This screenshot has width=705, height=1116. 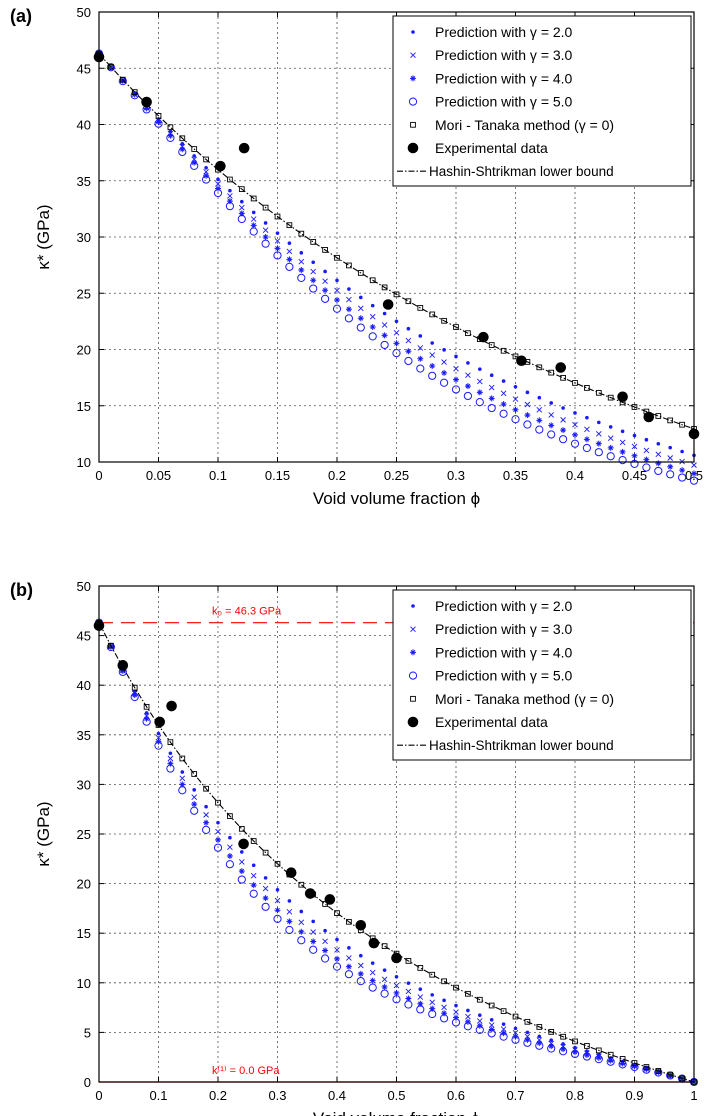 What do you see at coordinates (521, 745) in the screenshot?
I see `legend-label: Hashin-Shtrikman lower bound` at bounding box center [521, 745].